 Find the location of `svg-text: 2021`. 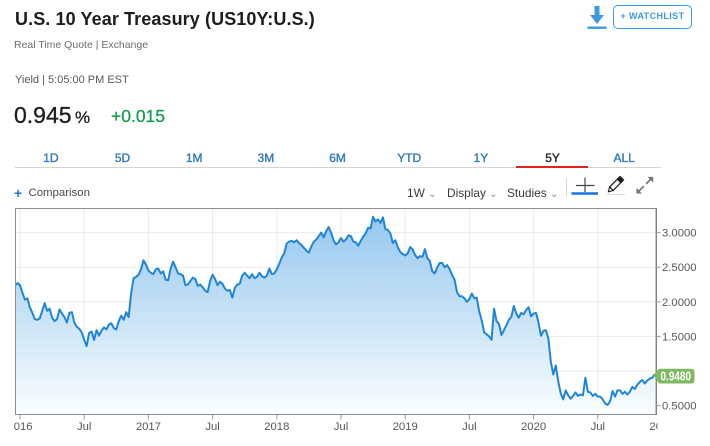

svg-text: 2021 is located at coordinates (661, 427).